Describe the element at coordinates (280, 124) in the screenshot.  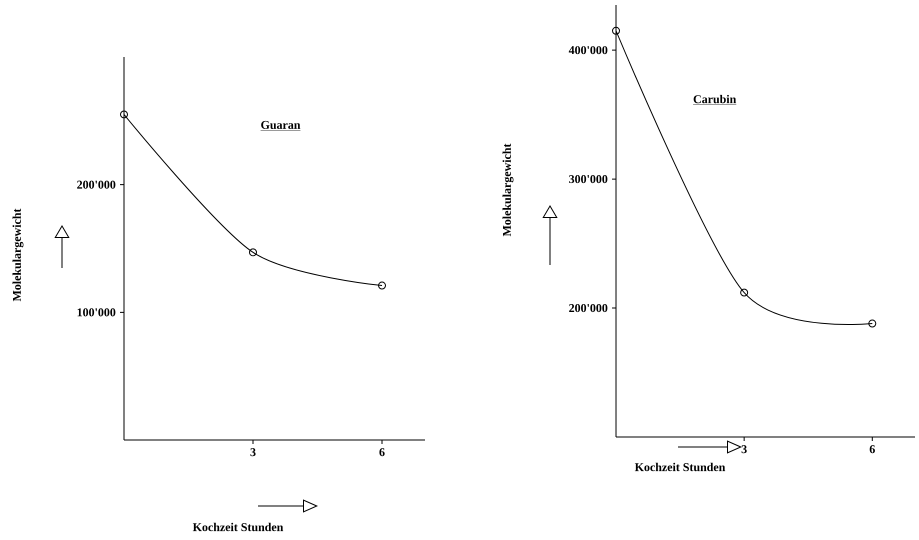
I see `text: Guaran` at that location.